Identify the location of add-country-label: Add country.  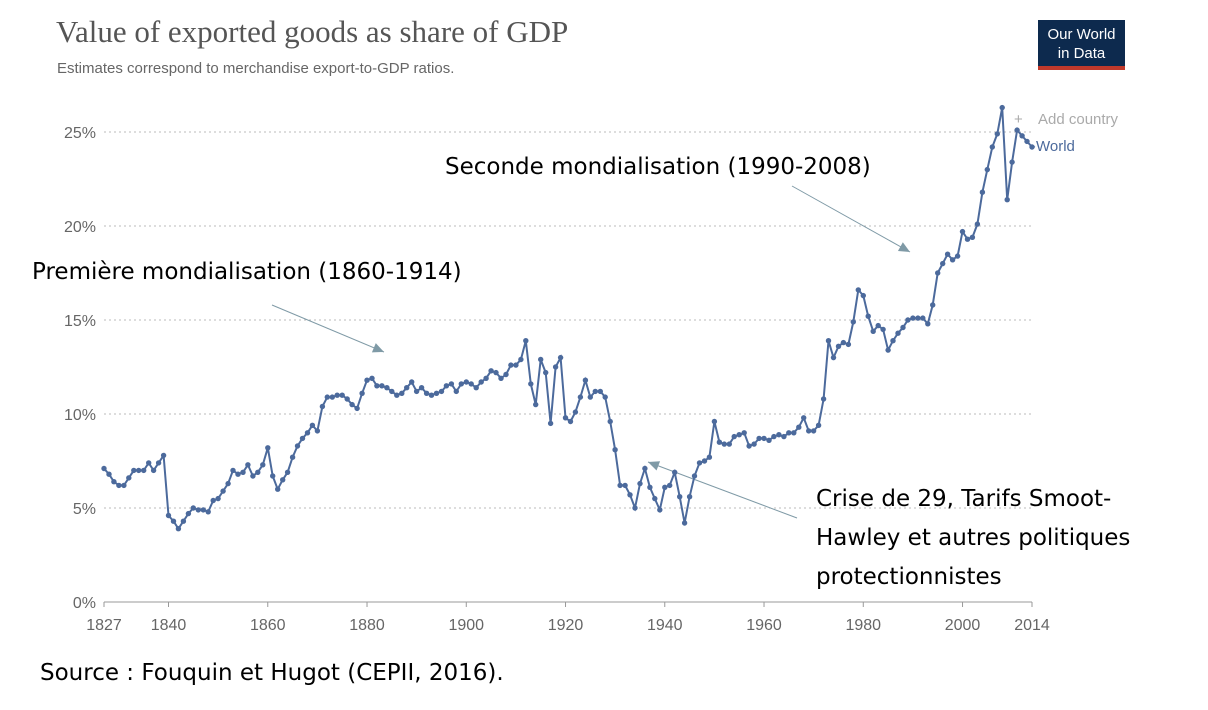
(1078, 119).